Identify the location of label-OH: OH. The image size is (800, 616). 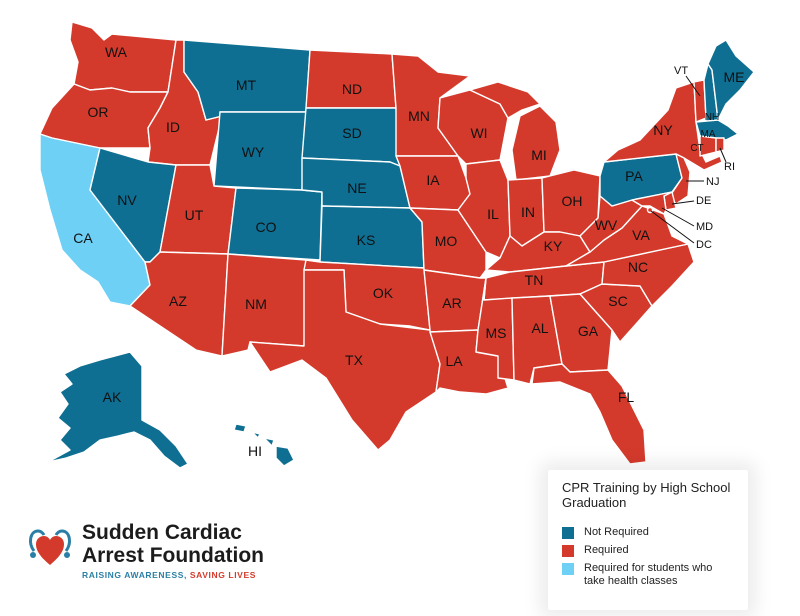
(572, 201).